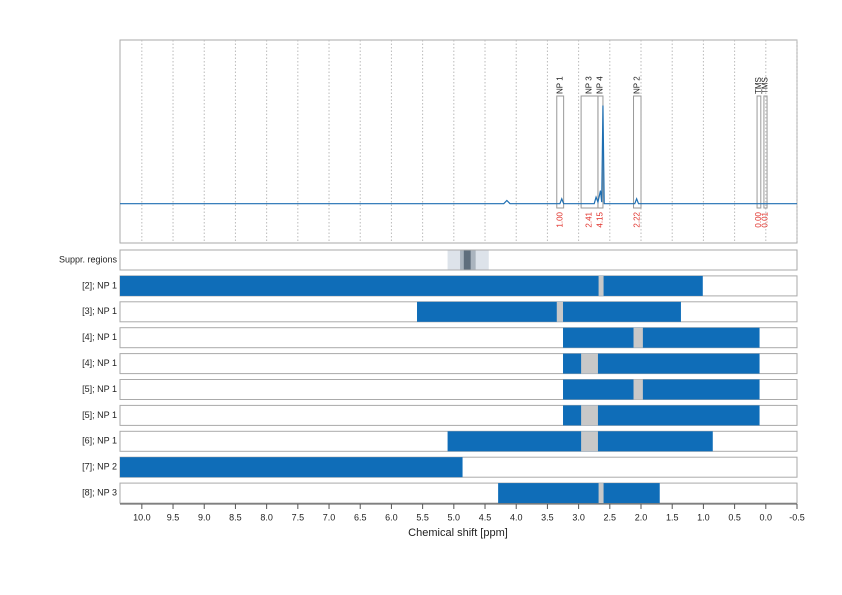 The image size is (842, 595). What do you see at coordinates (235, 517) in the screenshot?
I see `x-tick-label: 8.5` at bounding box center [235, 517].